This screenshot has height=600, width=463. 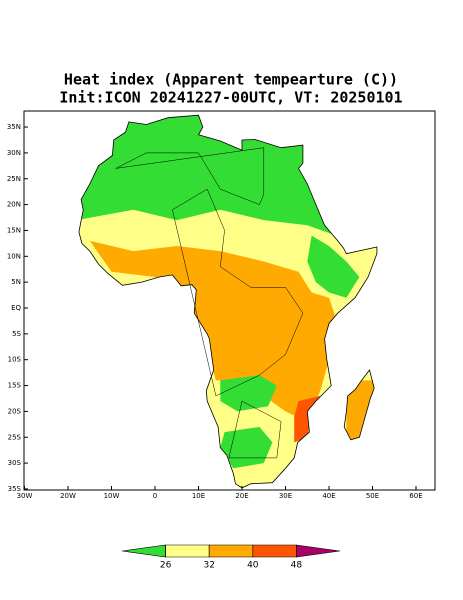 What do you see at coordinates (166, 566) in the screenshot?
I see `colorbar-label: 26` at bounding box center [166, 566].